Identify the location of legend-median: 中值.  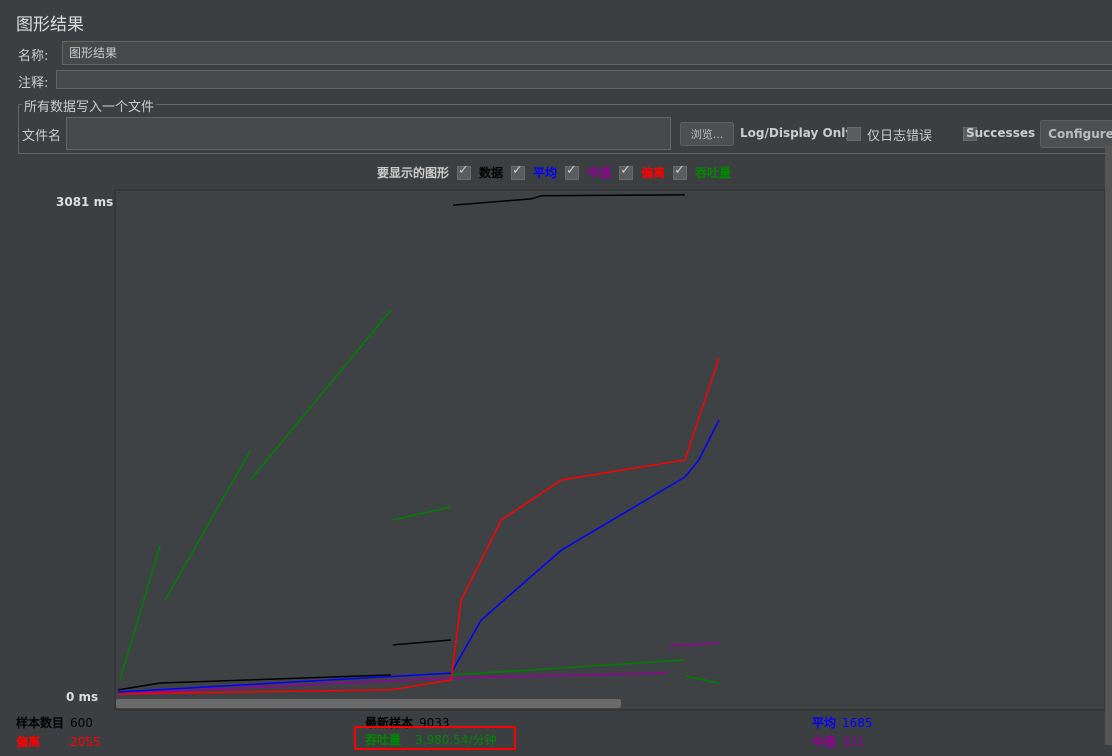
(599, 173).